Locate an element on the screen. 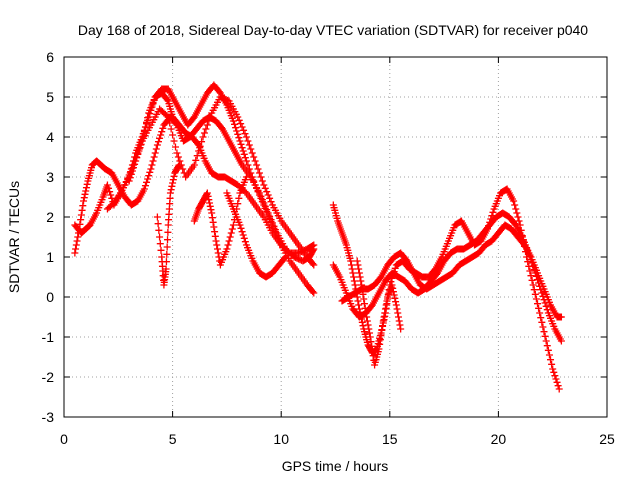  x-axis-label: GPS time / hours is located at coordinates (335, 466).